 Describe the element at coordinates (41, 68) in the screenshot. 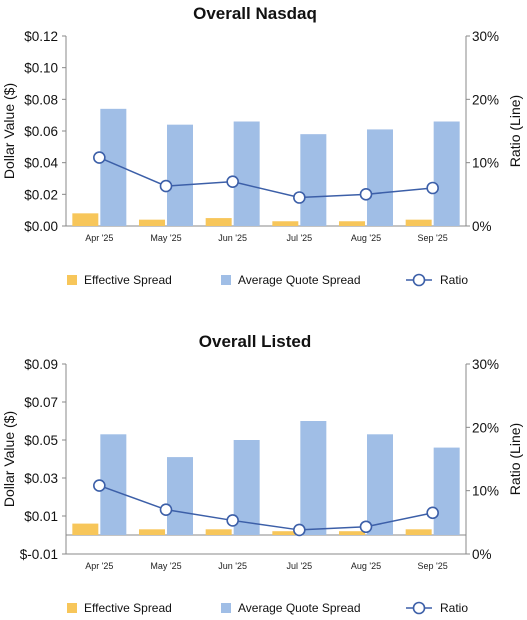

I see `y-tick-label: $0.10` at that location.